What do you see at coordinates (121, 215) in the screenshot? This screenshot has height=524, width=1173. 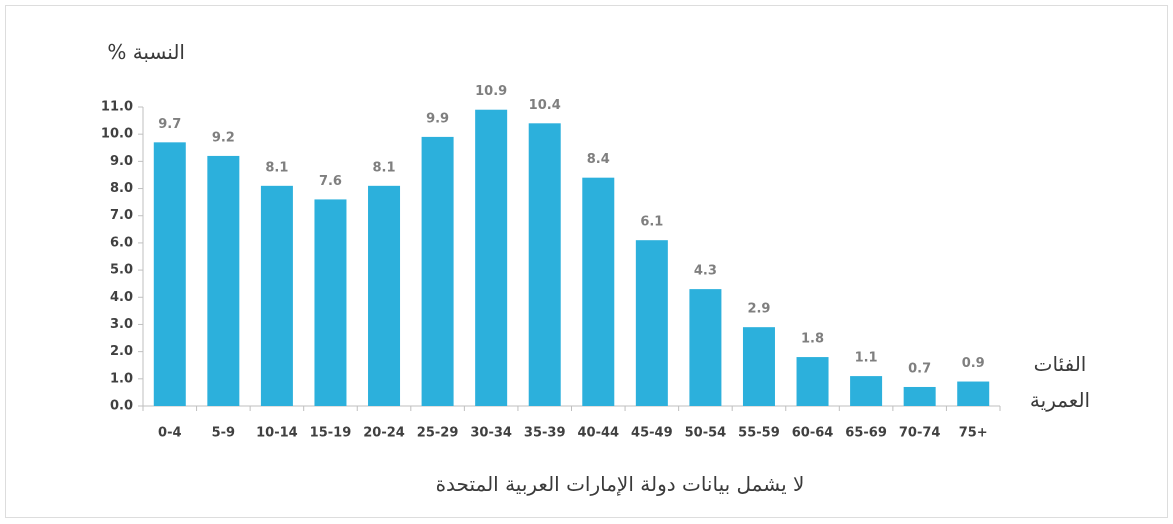 I see `y-tick-label: 7.0` at bounding box center [121, 215].